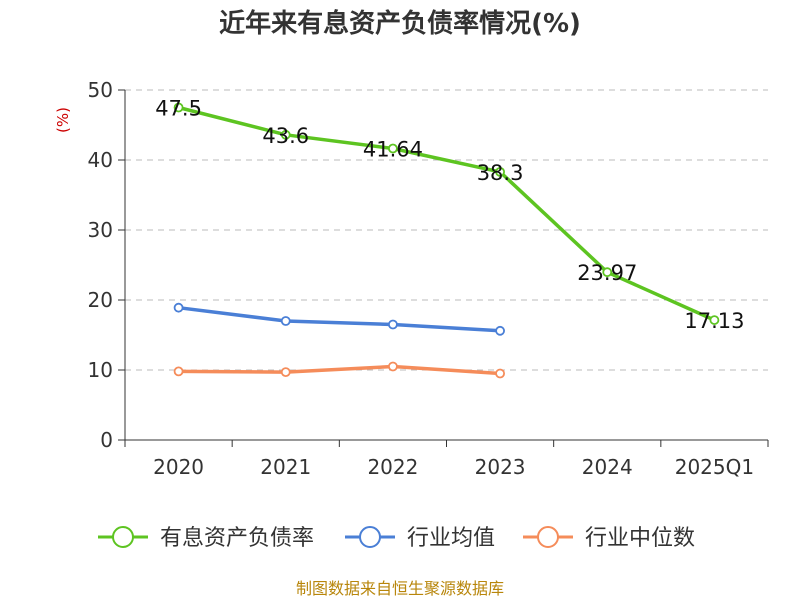 This screenshot has width=800, height=600. I want to click on data-label: 38.3, so click(500, 173).